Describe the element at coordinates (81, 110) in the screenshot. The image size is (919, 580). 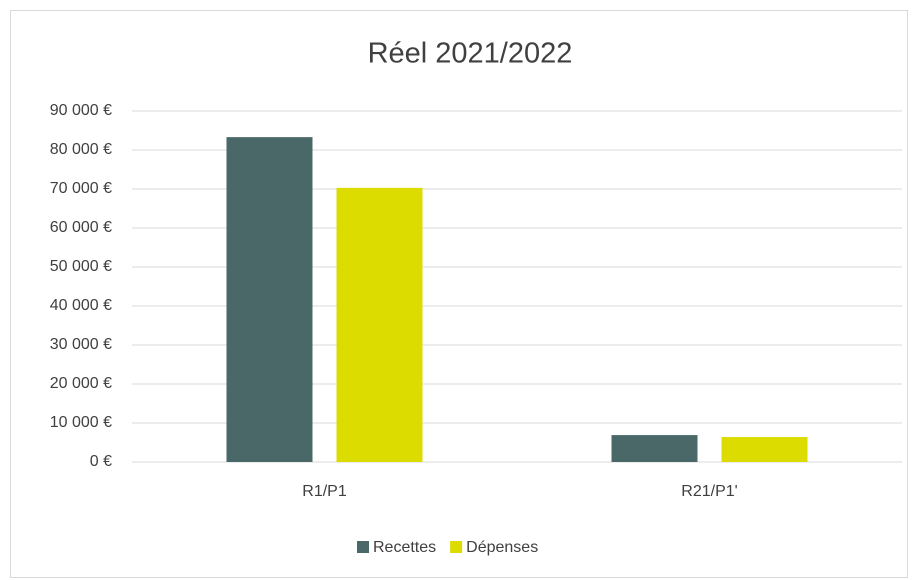
I see `y-tick-label: 90 000 €` at that location.